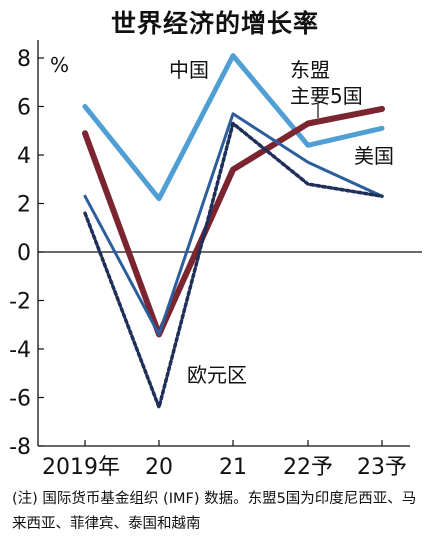 Image resolution: width=430 pixels, height=543 pixels. I want to click on y-tick-label: -8, so click(20, 447).